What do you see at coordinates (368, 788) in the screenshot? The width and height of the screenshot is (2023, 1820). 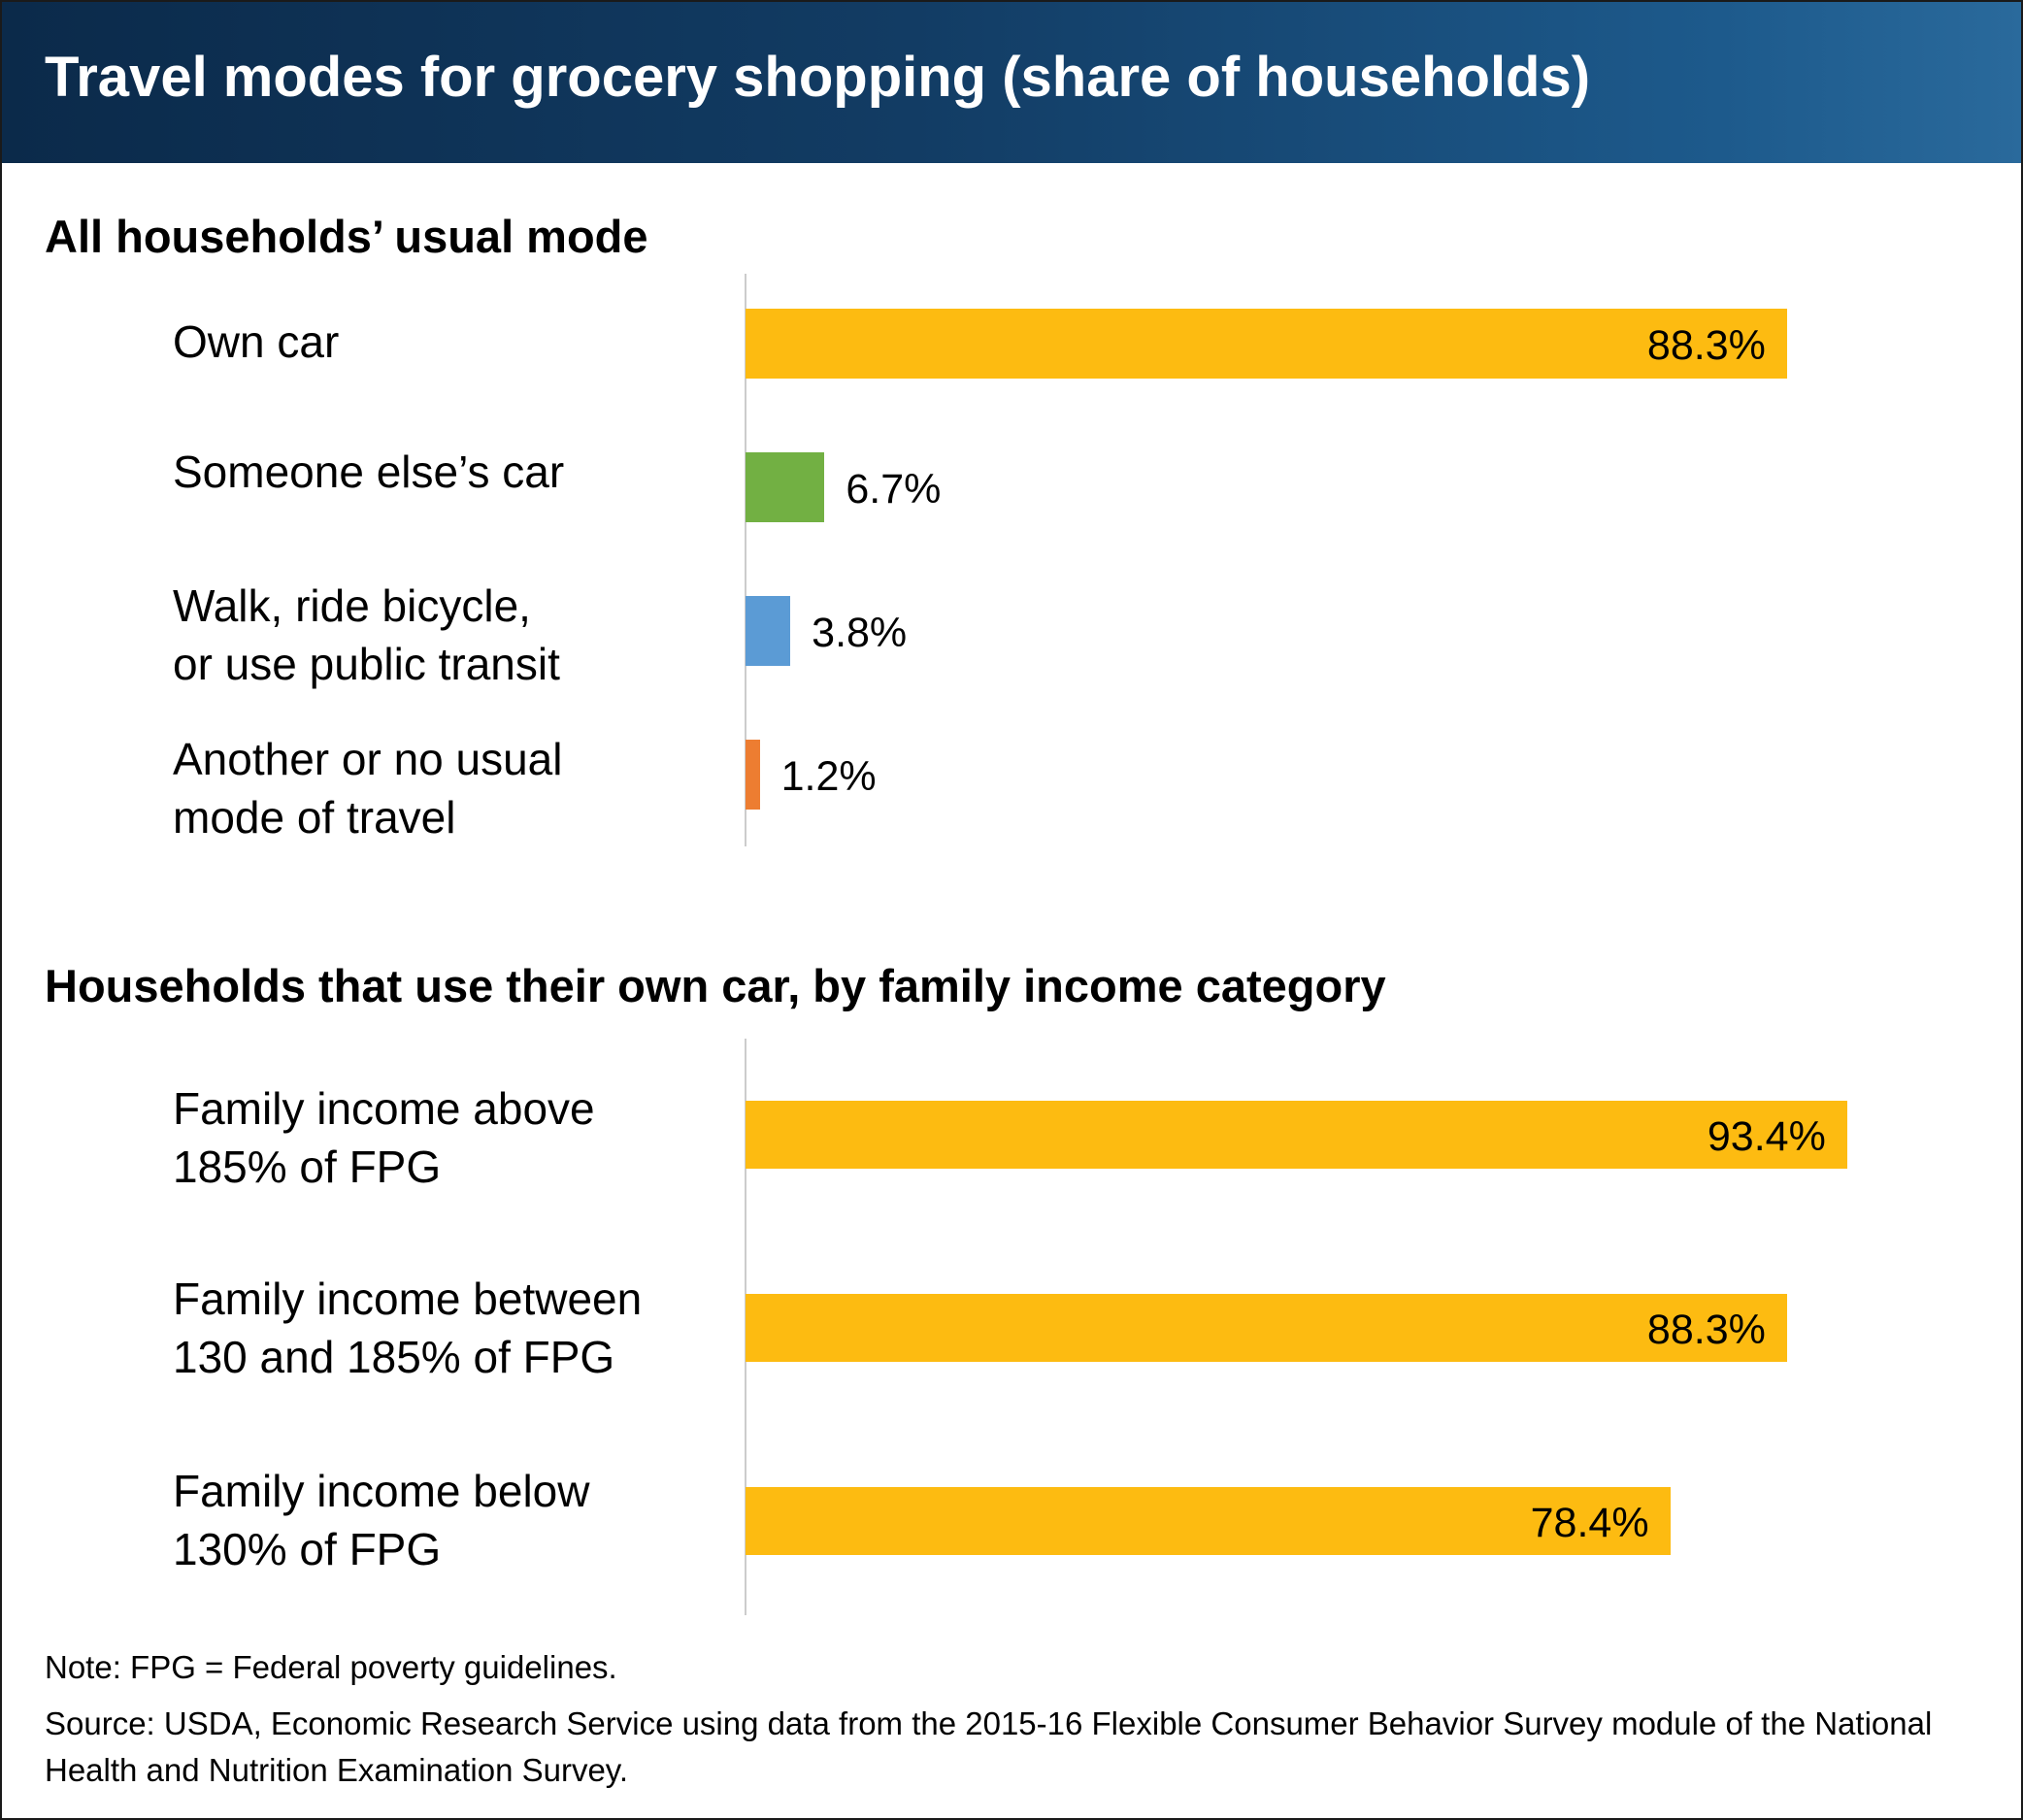 I see `category-label: Another or no usual mode of travel` at bounding box center [368, 788].